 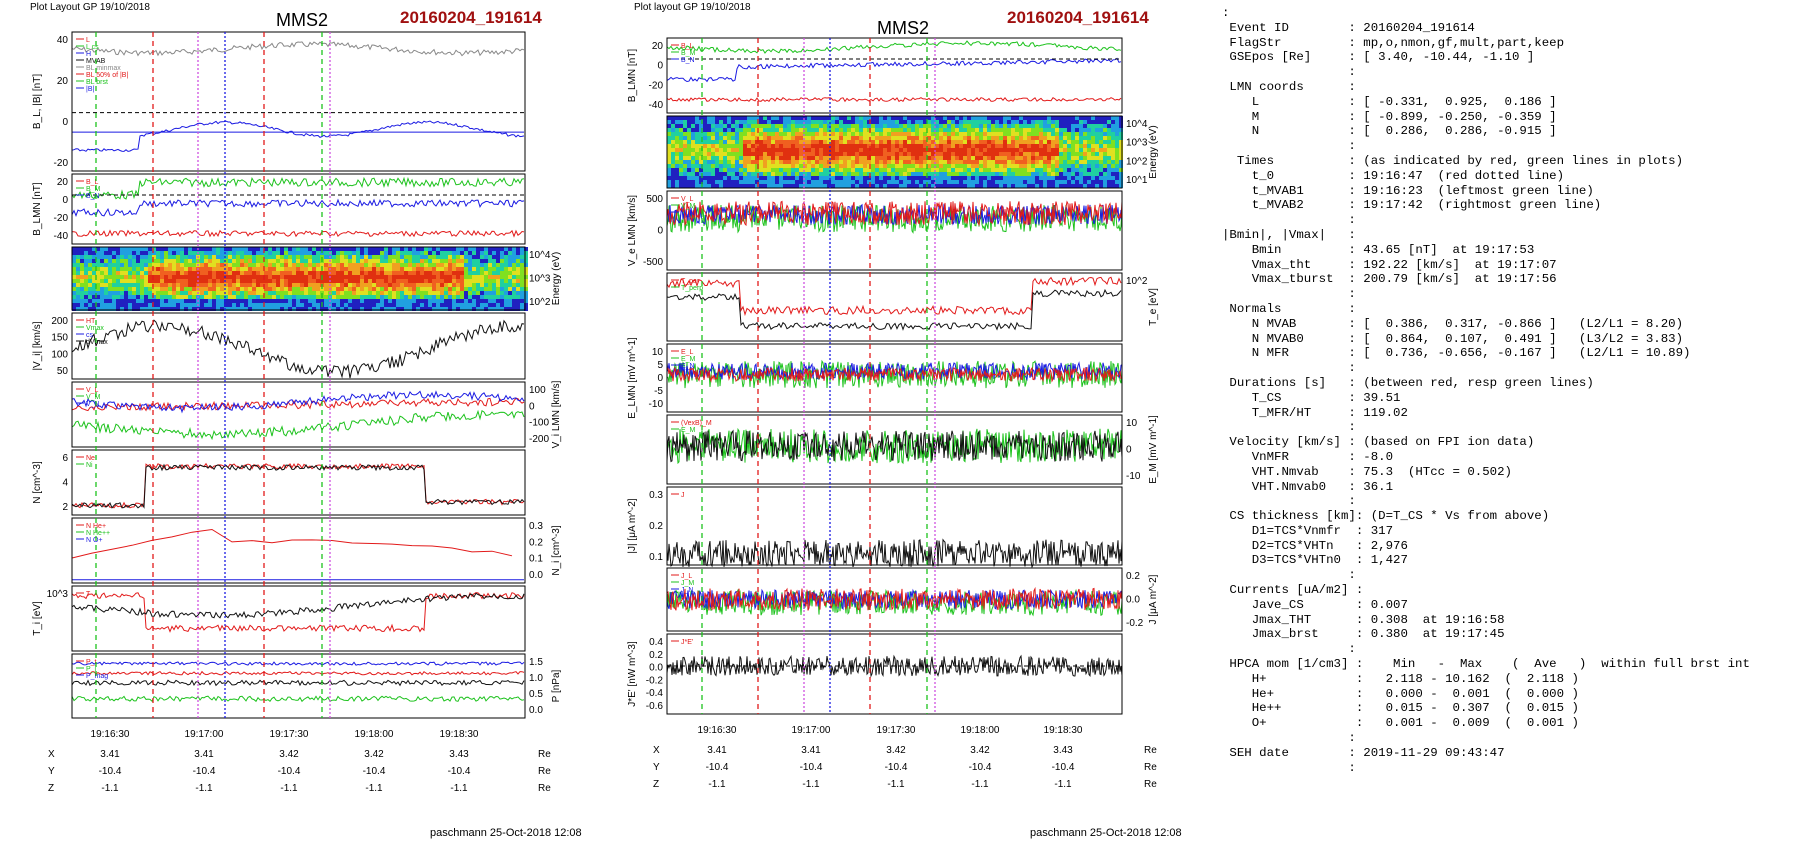 What do you see at coordinates (63, 371) in the screenshot?
I see `y-tick-label: 50` at bounding box center [63, 371].